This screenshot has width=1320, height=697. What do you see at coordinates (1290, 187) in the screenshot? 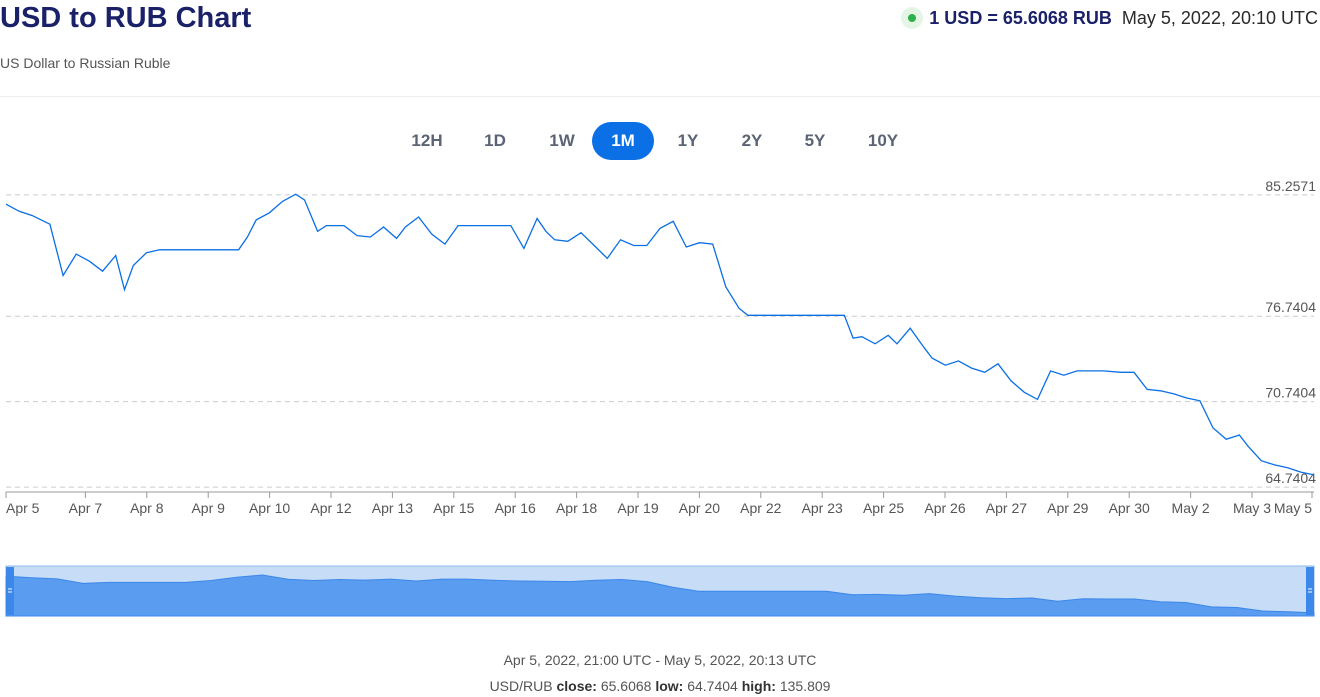
I see `y-tick-label: 85.2571` at bounding box center [1290, 187].